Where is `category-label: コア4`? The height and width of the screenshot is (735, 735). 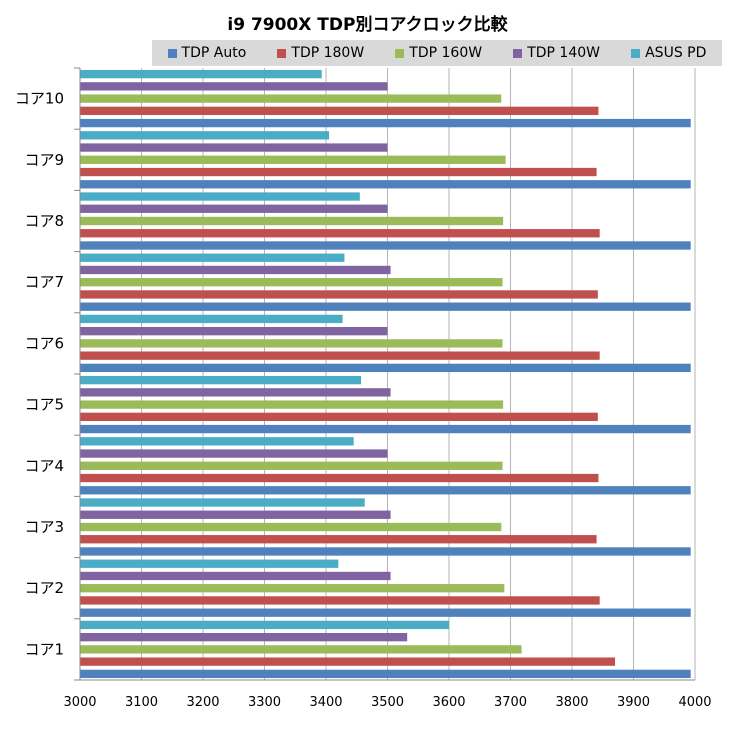 category-label: コア4 is located at coordinates (44, 466).